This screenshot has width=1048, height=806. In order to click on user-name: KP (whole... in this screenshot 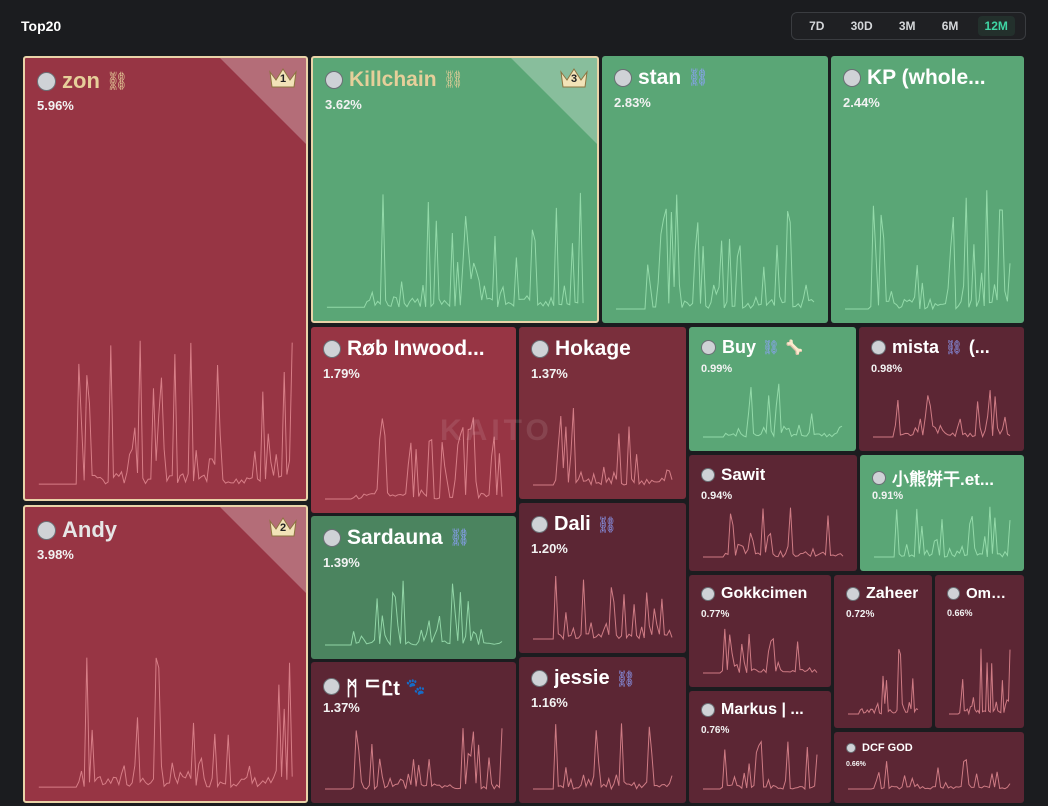, I will do `click(926, 77)`.